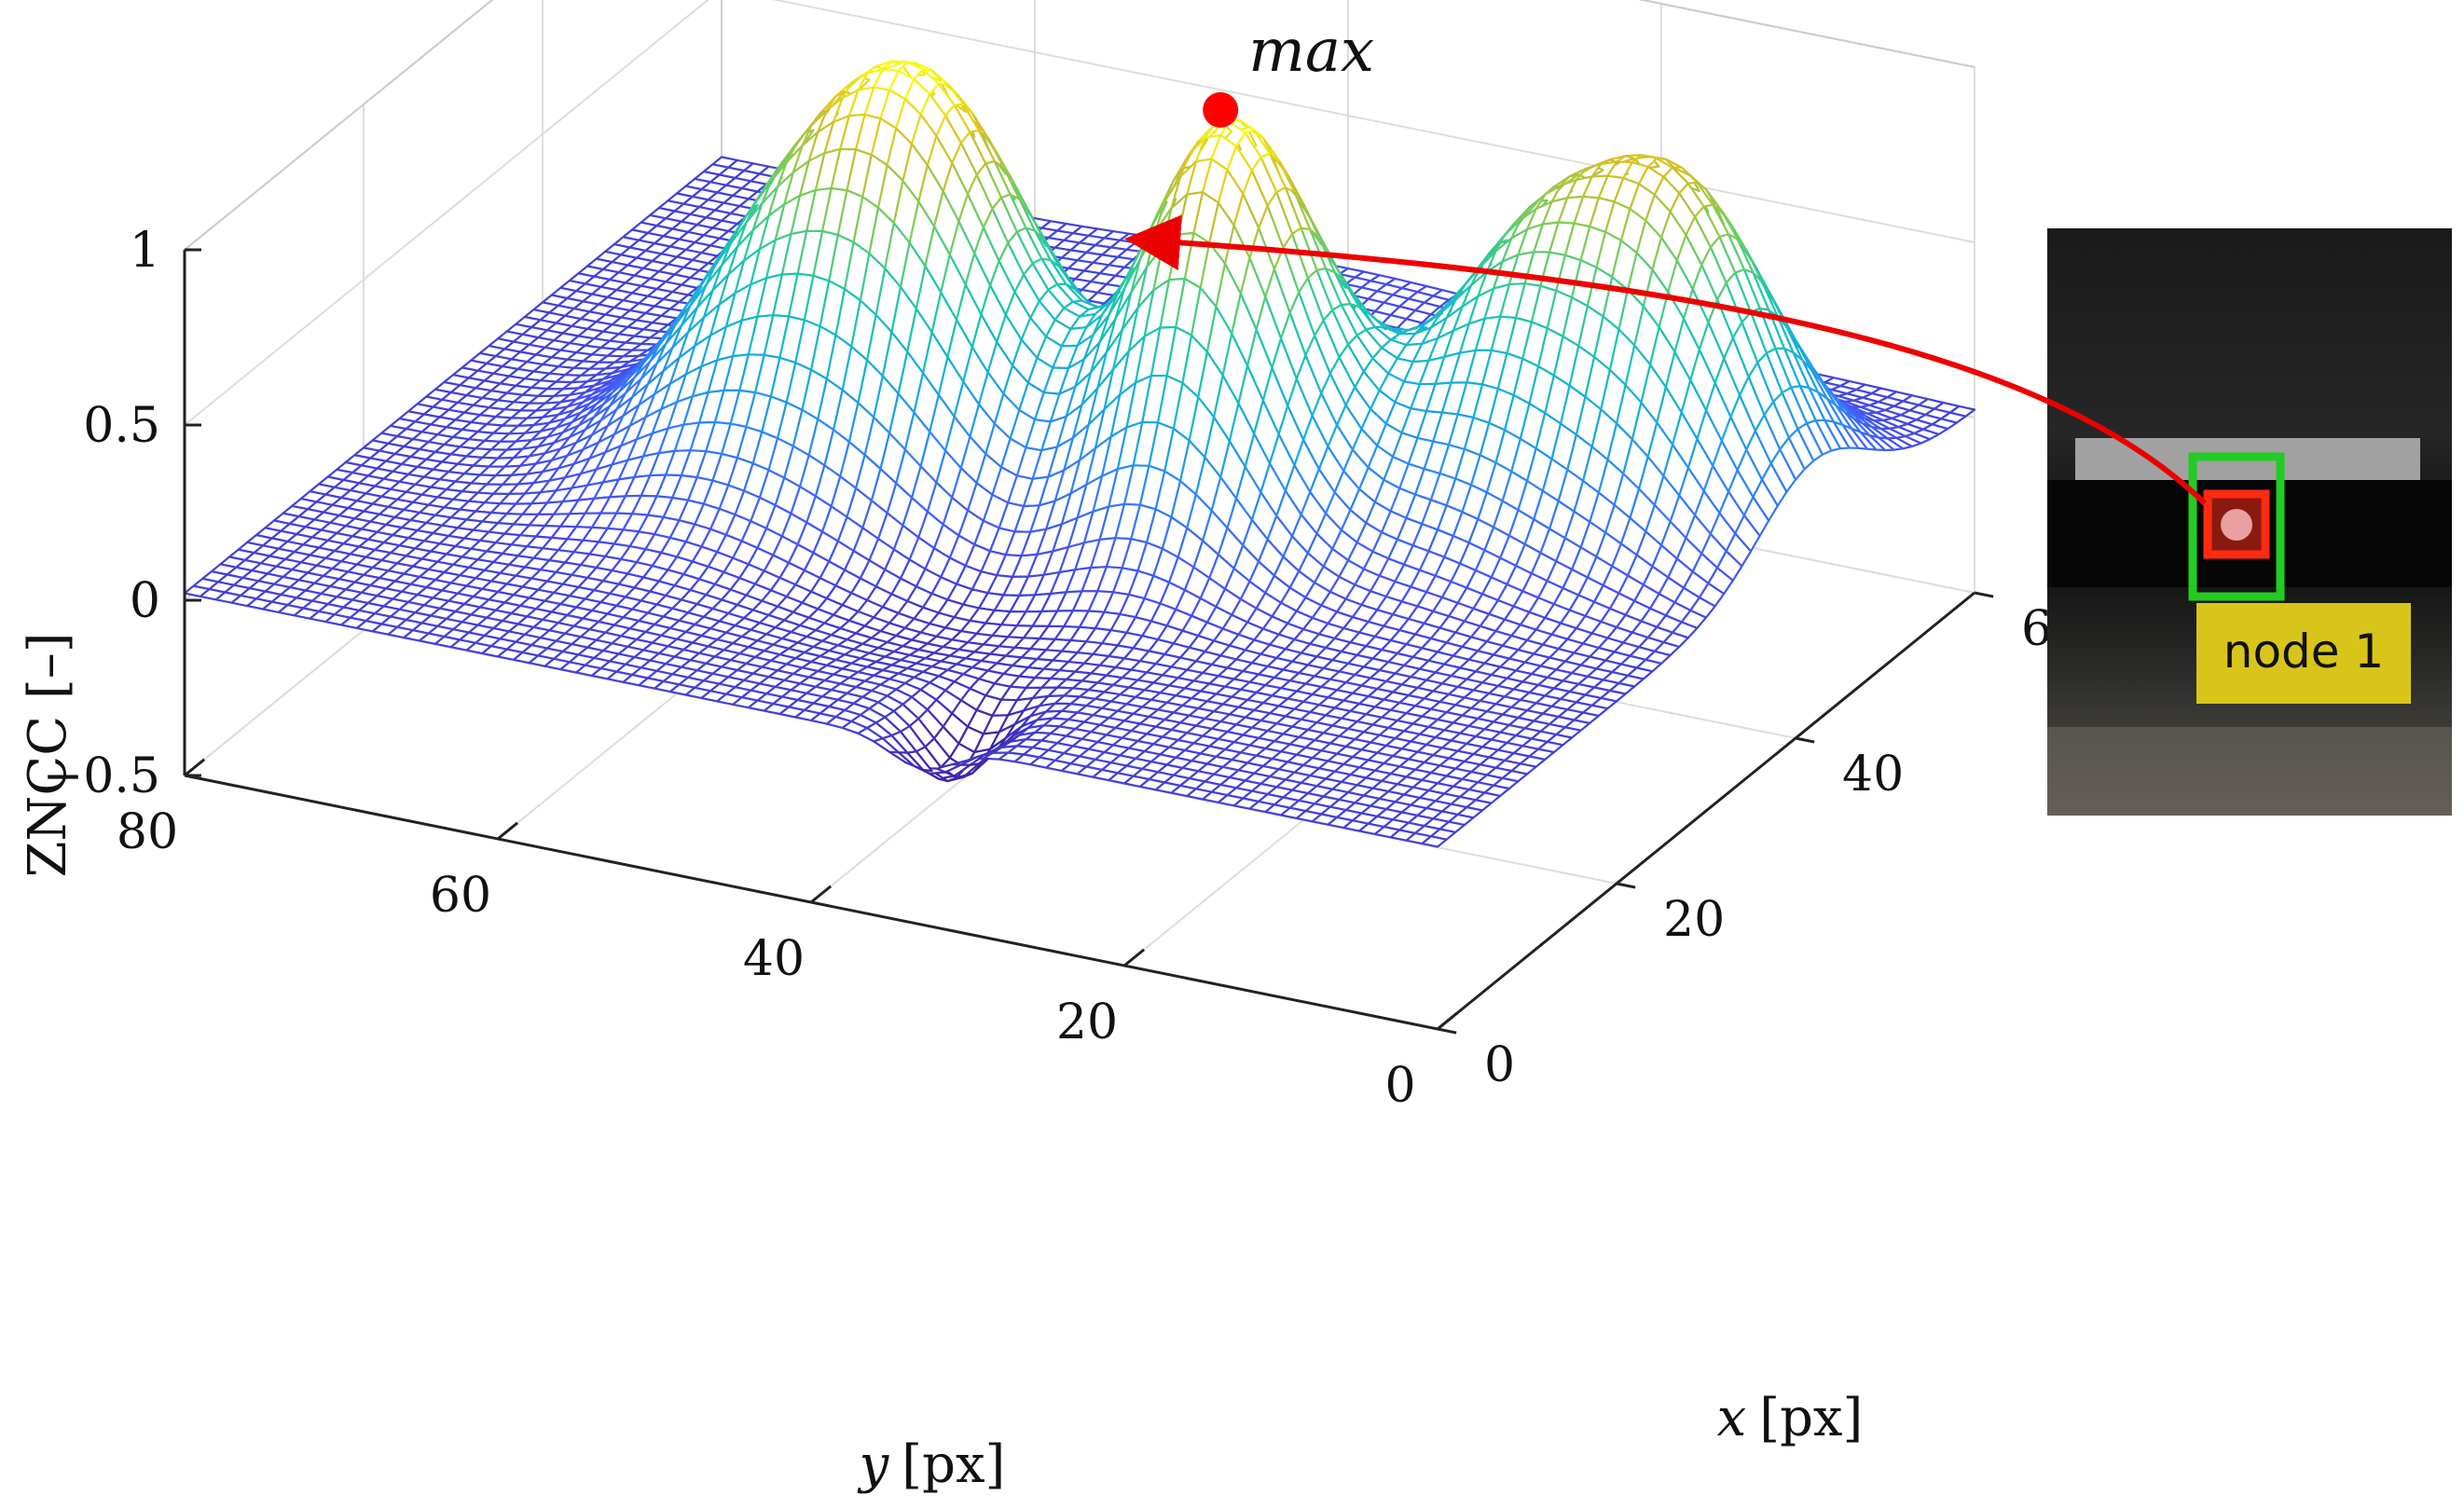 Image resolution: width=2464 pixels, height=1509 pixels. Describe the element at coordinates (460, 896) in the screenshot. I see `y-tick-label: 60` at that location.